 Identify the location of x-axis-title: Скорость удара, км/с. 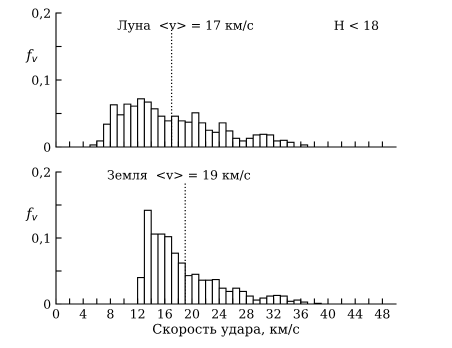
(226, 330).